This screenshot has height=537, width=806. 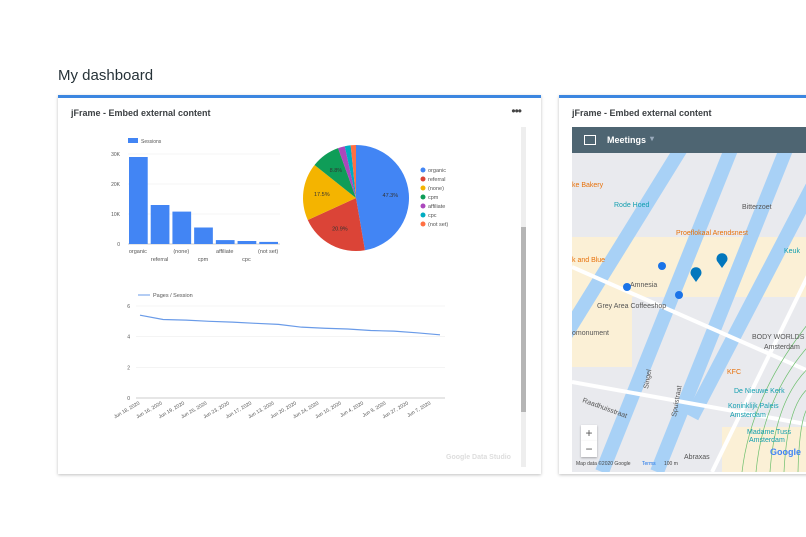 What do you see at coordinates (290, 325) in the screenshot?
I see `series-line` at bounding box center [290, 325].